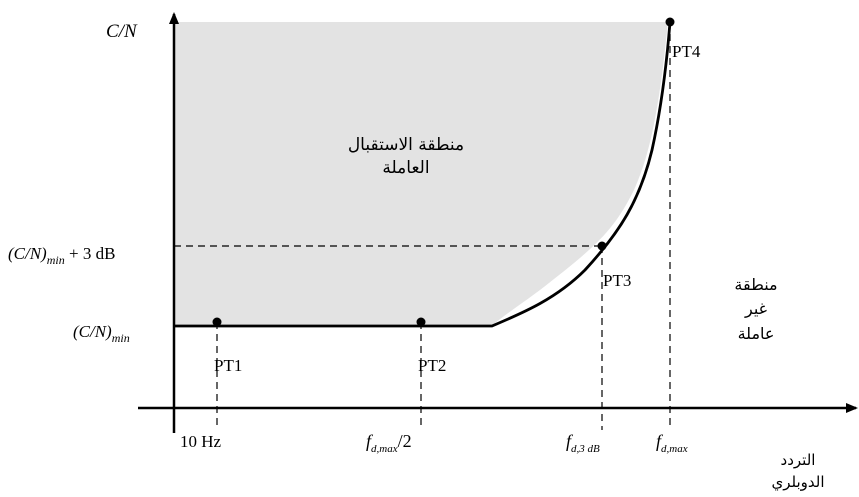 This screenshot has height=497, width=859. Describe the element at coordinates (432, 365) in the screenshot. I see `label-pt2: PT2` at that location.